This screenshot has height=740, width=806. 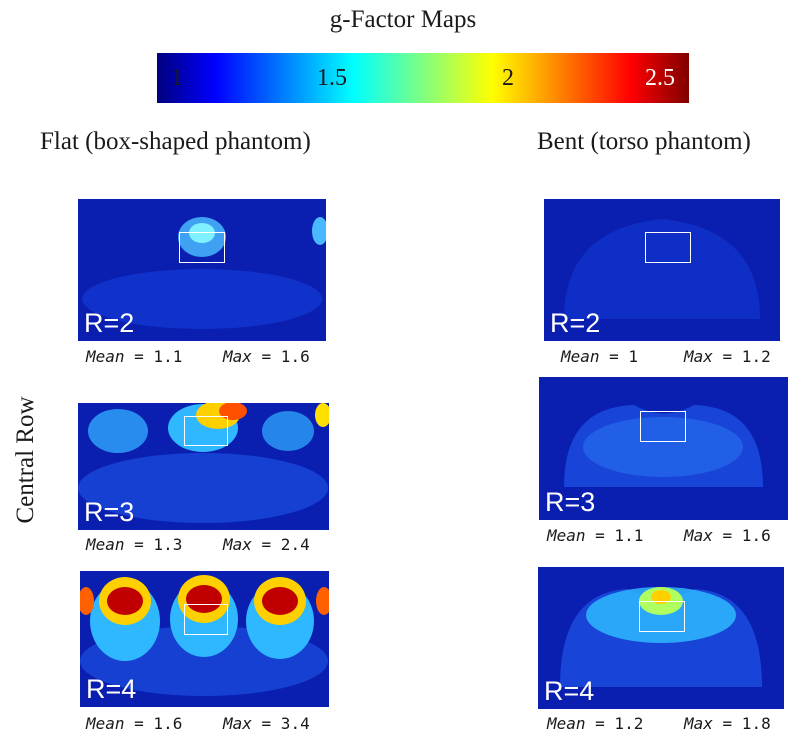 What do you see at coordinates (659, 535) in the screenshot?
I see `stats-bent-r3: Mean = 1.1 Max = 1.6` at bounding box center [659, 535].